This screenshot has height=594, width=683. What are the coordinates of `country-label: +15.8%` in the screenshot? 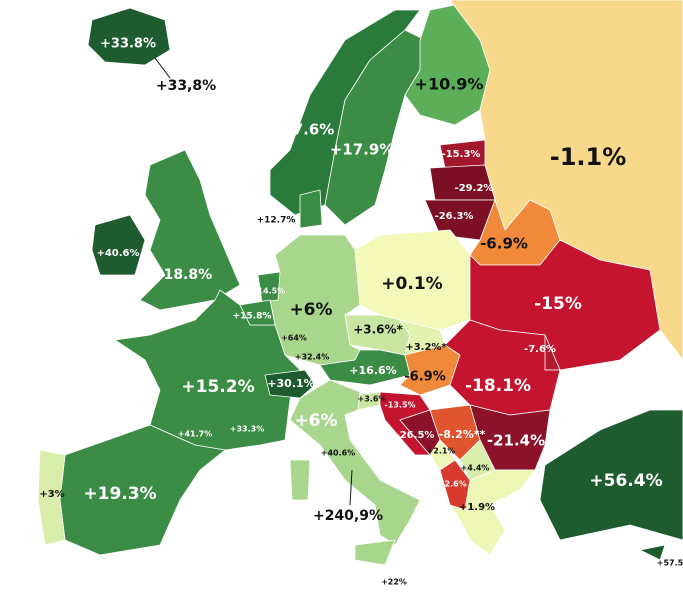 It's located at (252, 317).